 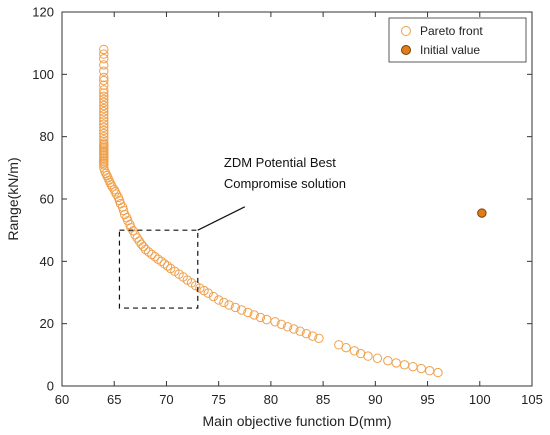 I want to click on legend-marker-pareto-front, so click(x=406, y=31).